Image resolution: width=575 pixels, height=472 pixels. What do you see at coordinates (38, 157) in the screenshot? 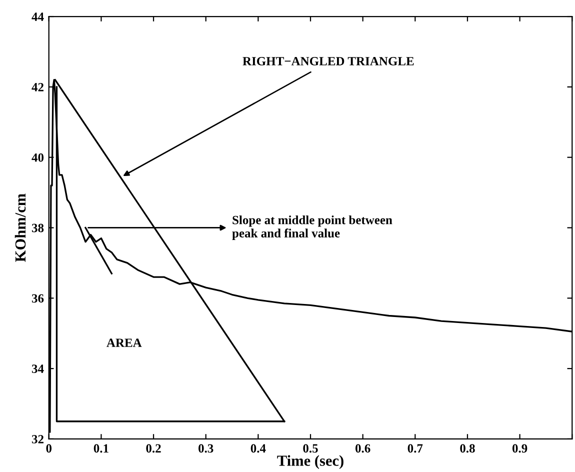
I see `y-tick-label: 40` at bounding box center [38, 157].